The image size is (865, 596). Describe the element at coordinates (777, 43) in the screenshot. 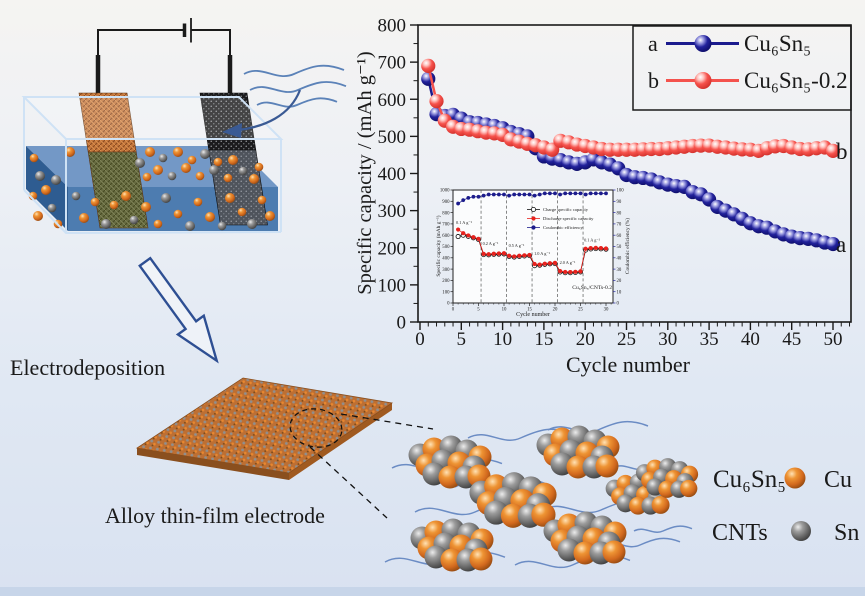

I see `legend-label-a: Cu₆Sn₅` at that location.